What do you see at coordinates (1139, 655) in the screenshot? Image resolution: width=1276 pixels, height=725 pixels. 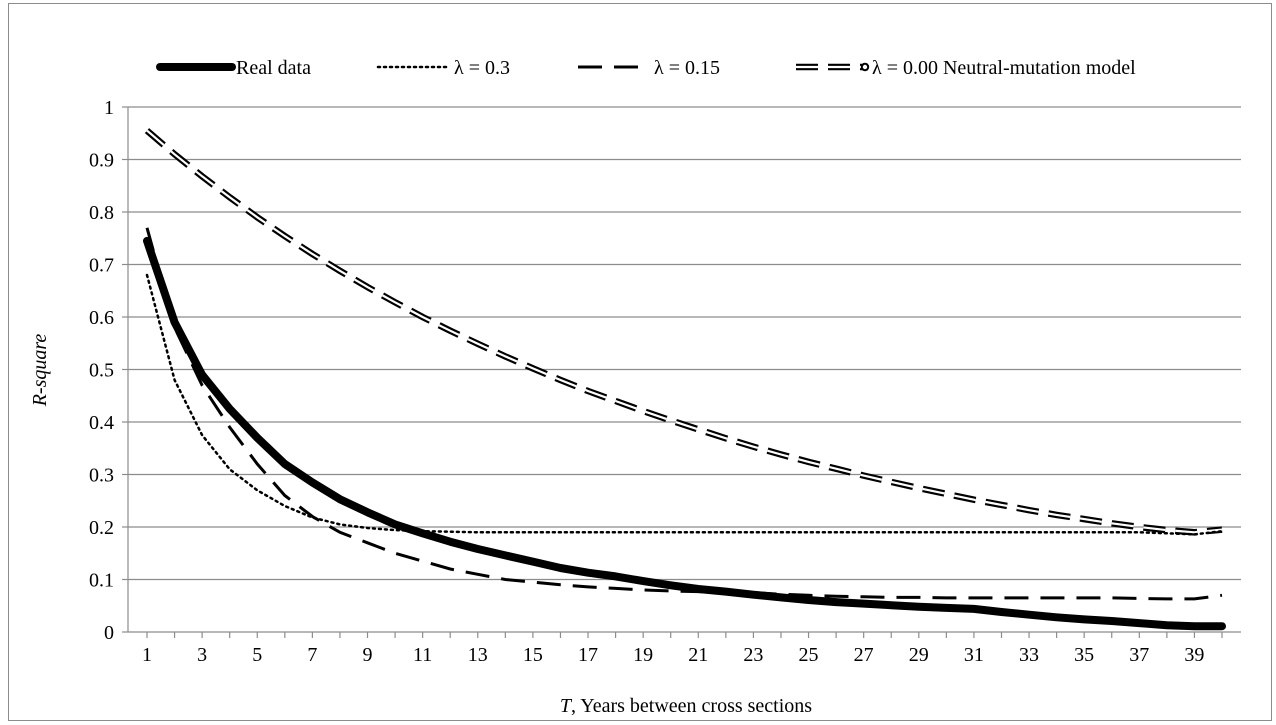 I see `x-tick-label: 37` at bounding box center [1139, 655].